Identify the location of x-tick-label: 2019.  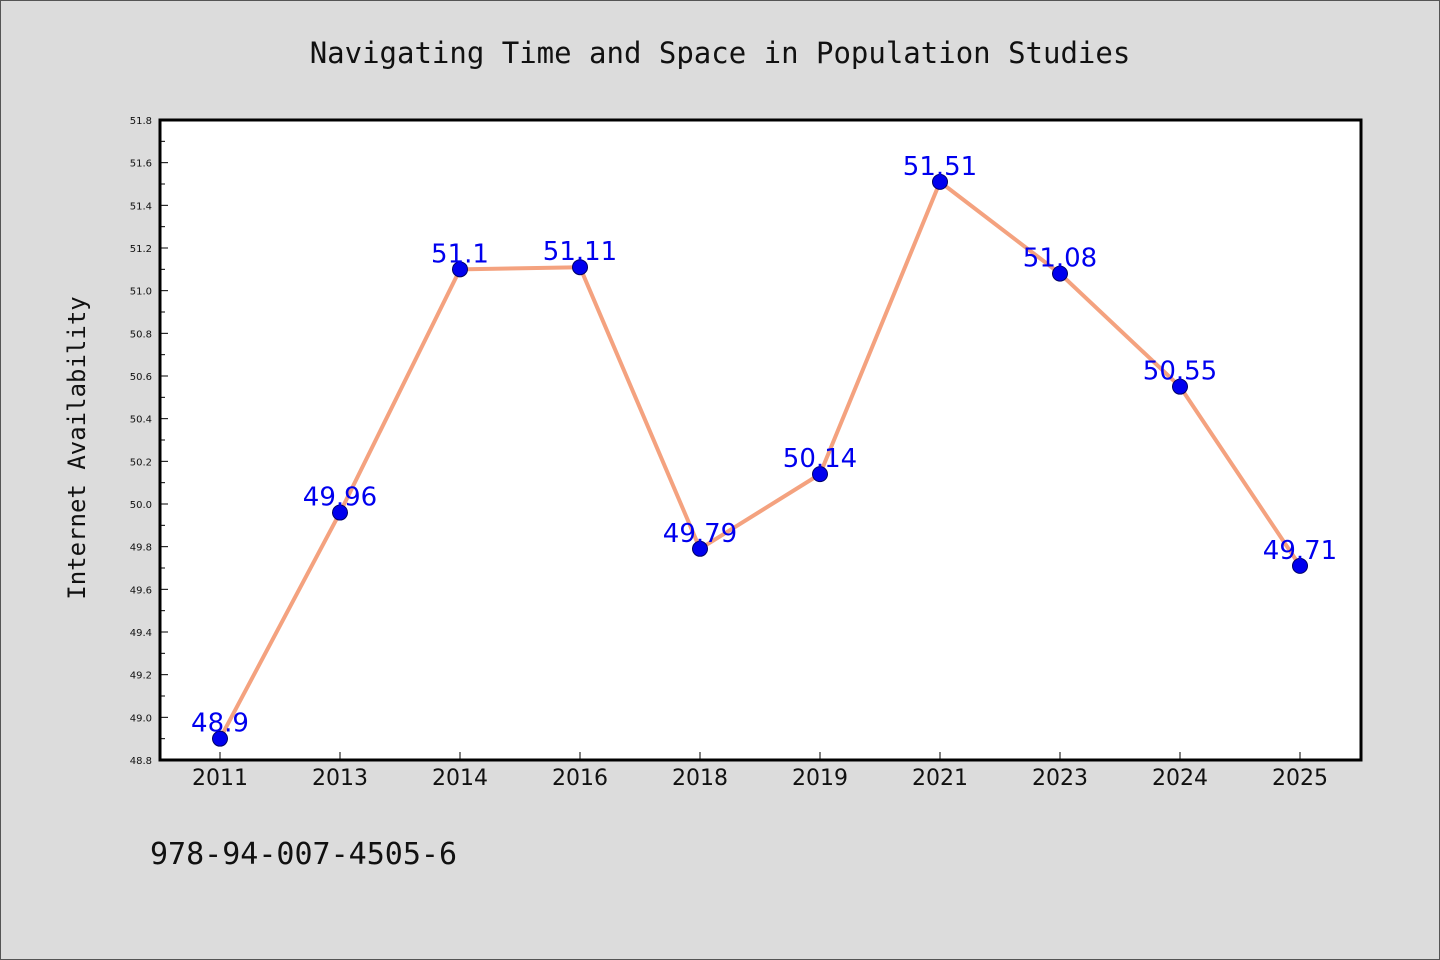
(820, 778).